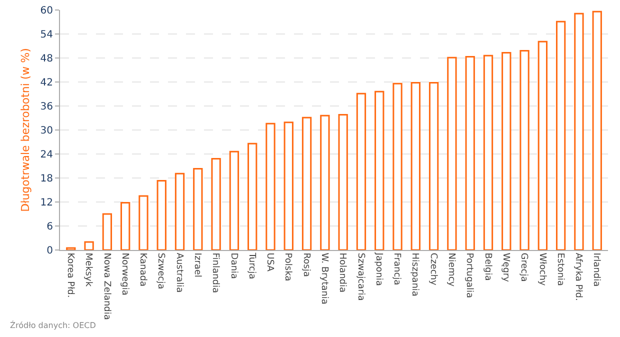  I want to click on y-tick-label: 6, so click(49, 227).